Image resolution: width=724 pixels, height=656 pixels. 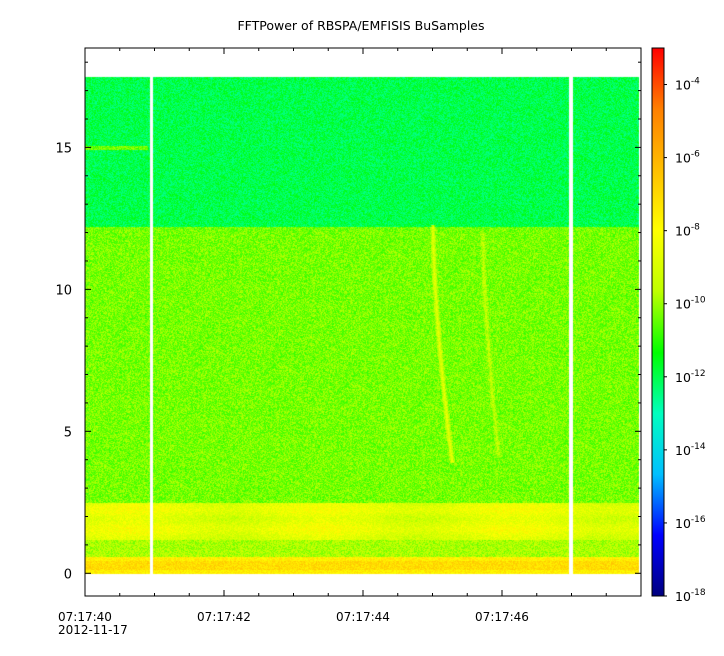 What do you see at coordinates (85, 617) in the screenshot?
I see `x-tick-label: 07:17:40` at bounding box center [85, 617].